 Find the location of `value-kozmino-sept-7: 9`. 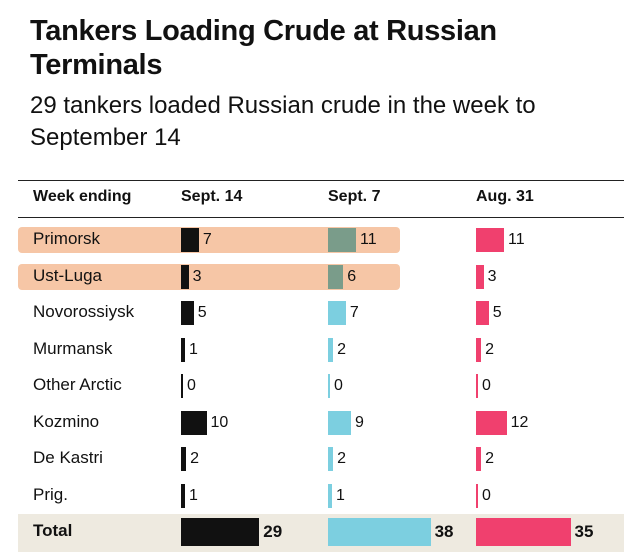

value-kozmino-sept-7: 9 is located at coordinates (359, 422).